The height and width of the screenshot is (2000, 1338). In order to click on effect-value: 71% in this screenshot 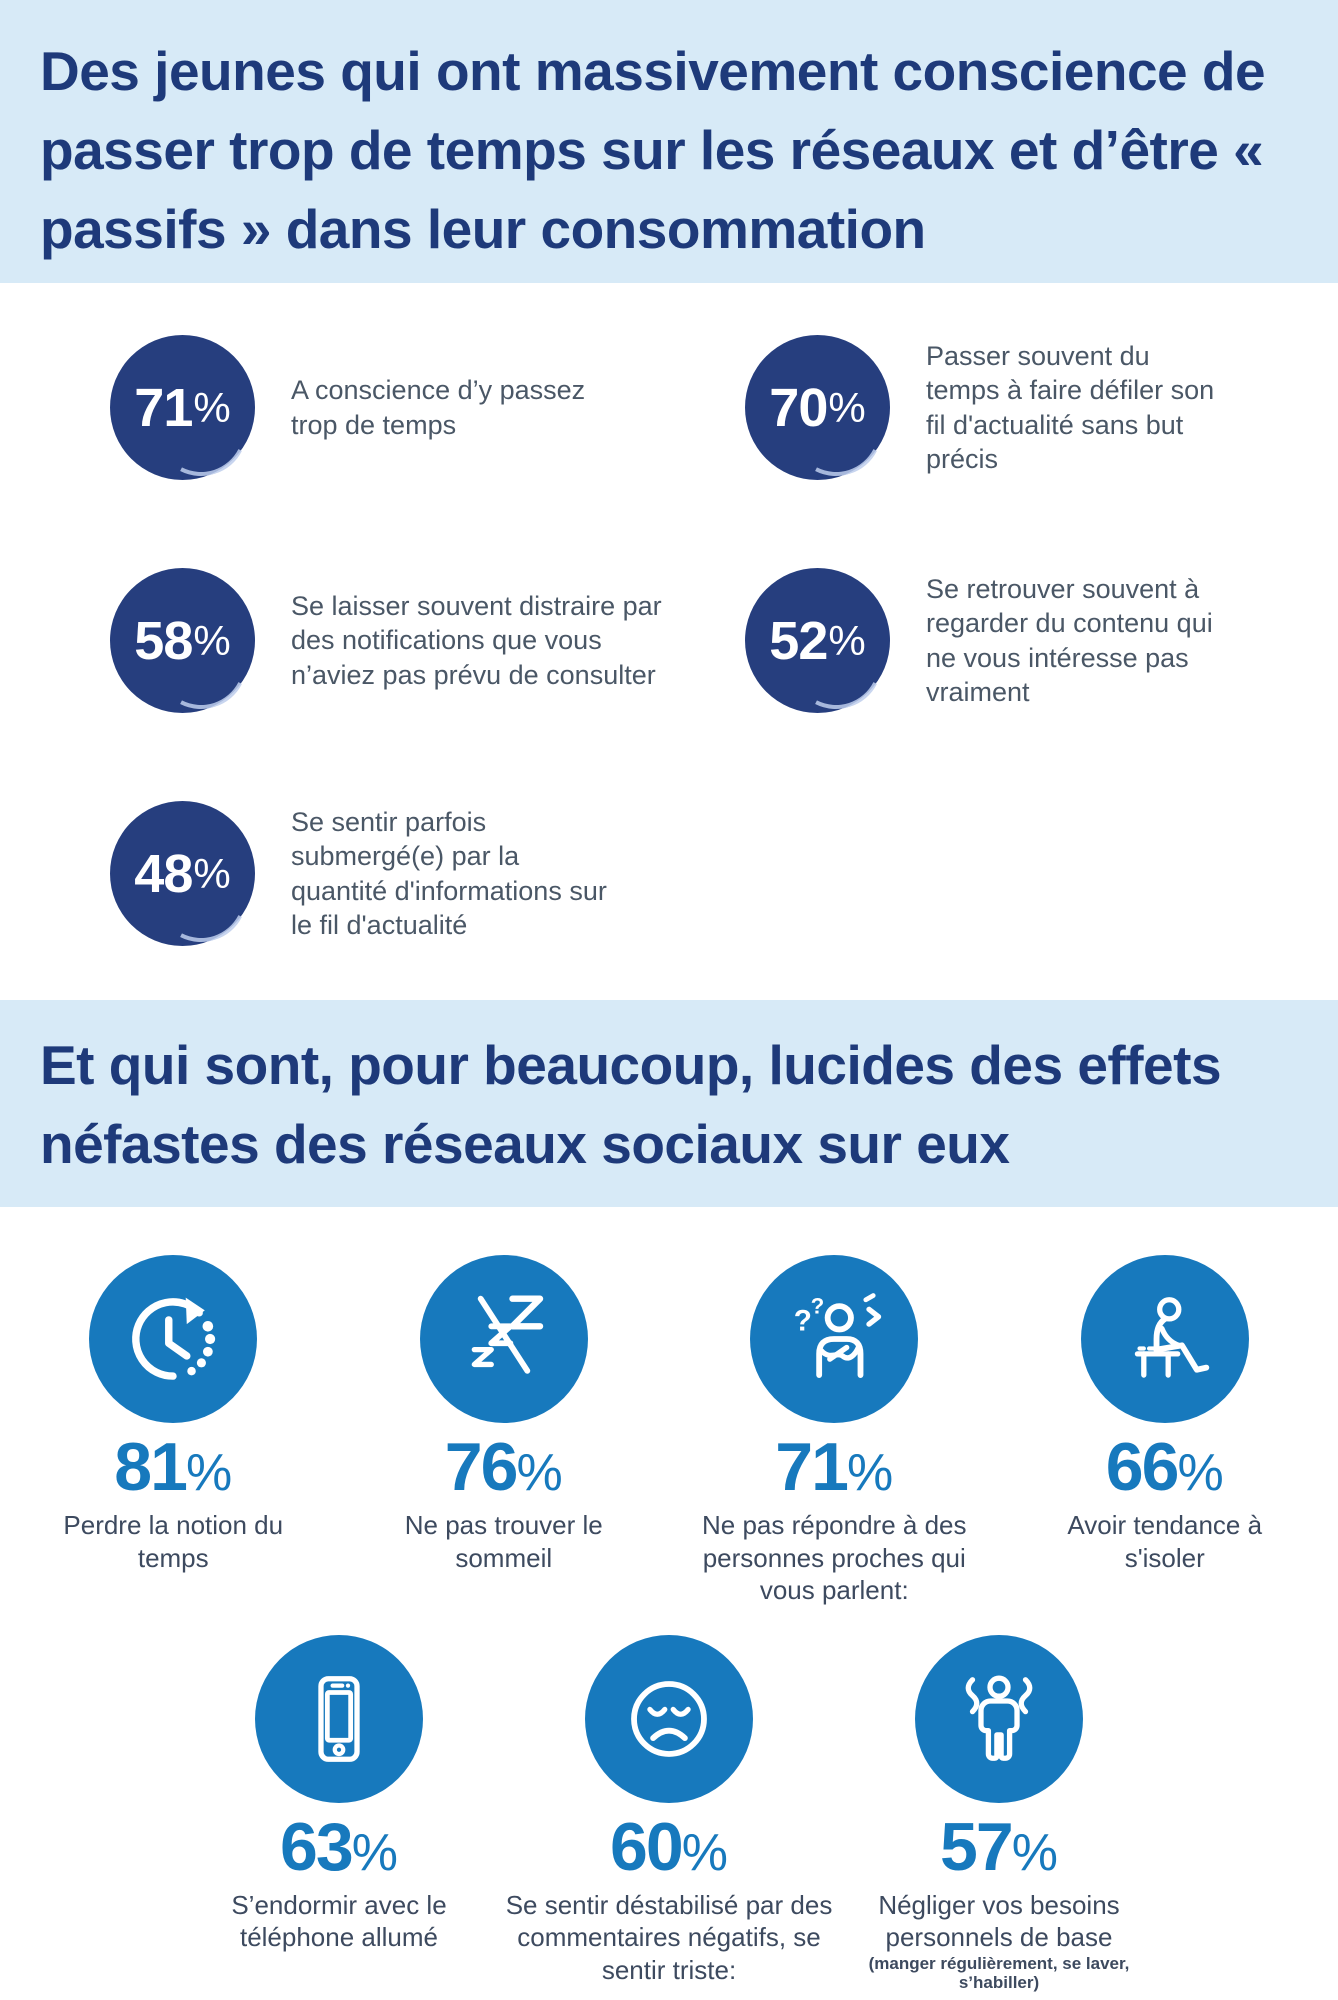, I will do `click(834, 1467)`.